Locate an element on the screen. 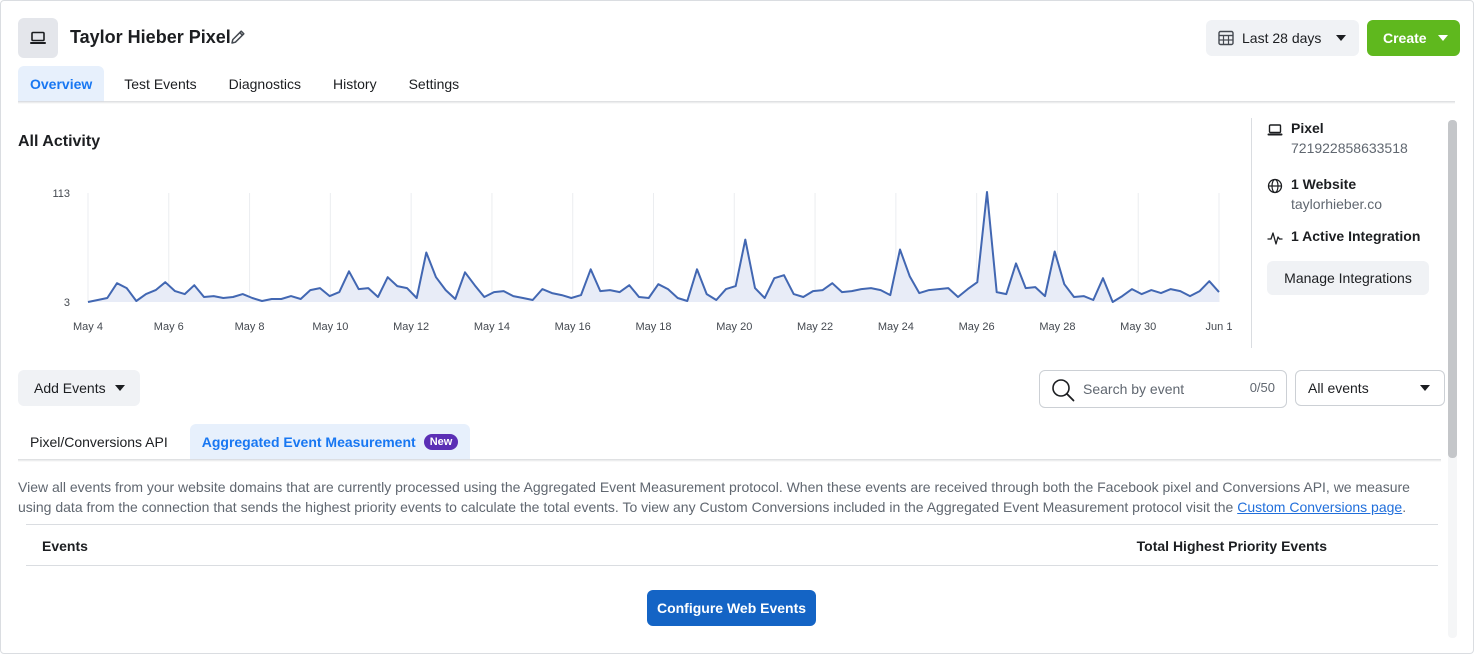  x-tick-label: May 16 is located at coordinates (573, 327).